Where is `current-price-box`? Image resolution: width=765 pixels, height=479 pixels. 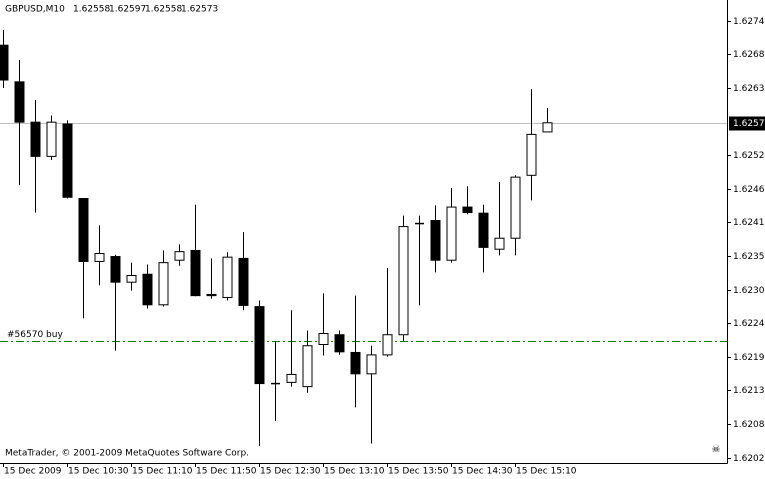
current-price-box is located at coordinates (747, 123).